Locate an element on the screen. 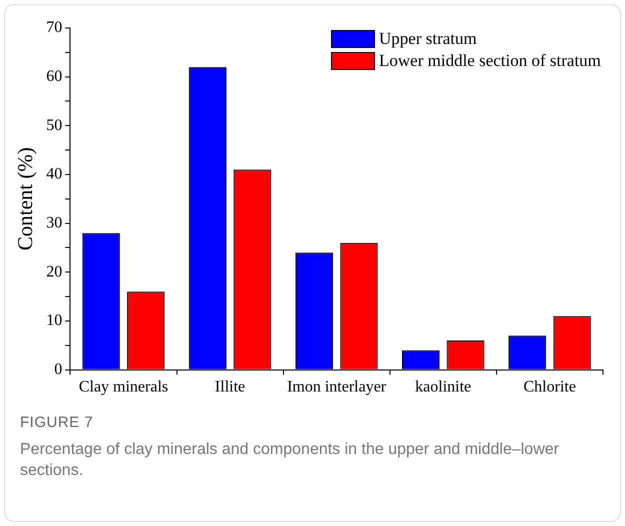 The image size is (625, 526). caption: FIGURE 7 is located at coordinates (57, 423).